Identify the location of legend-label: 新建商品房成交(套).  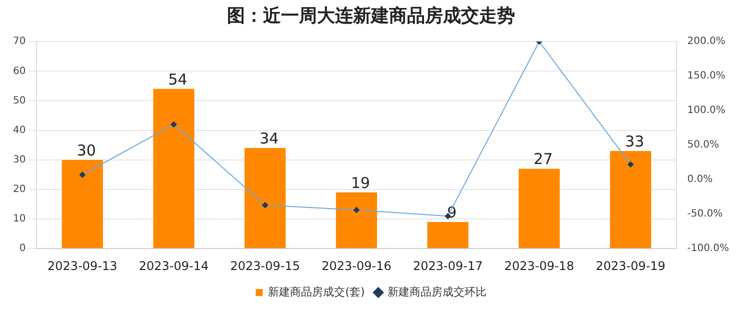
(316, 291).